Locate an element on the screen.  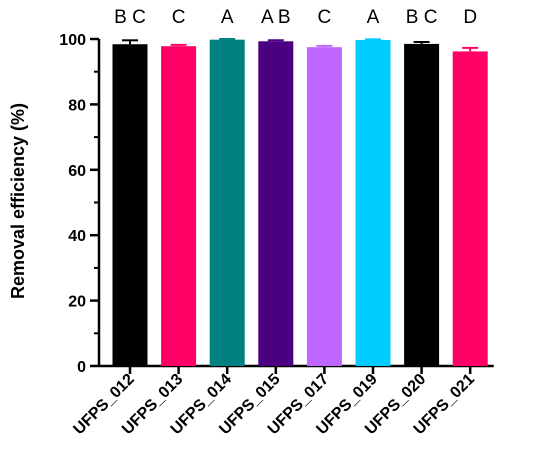
y-tick-label: 80 is located at coordinates (77, 105).